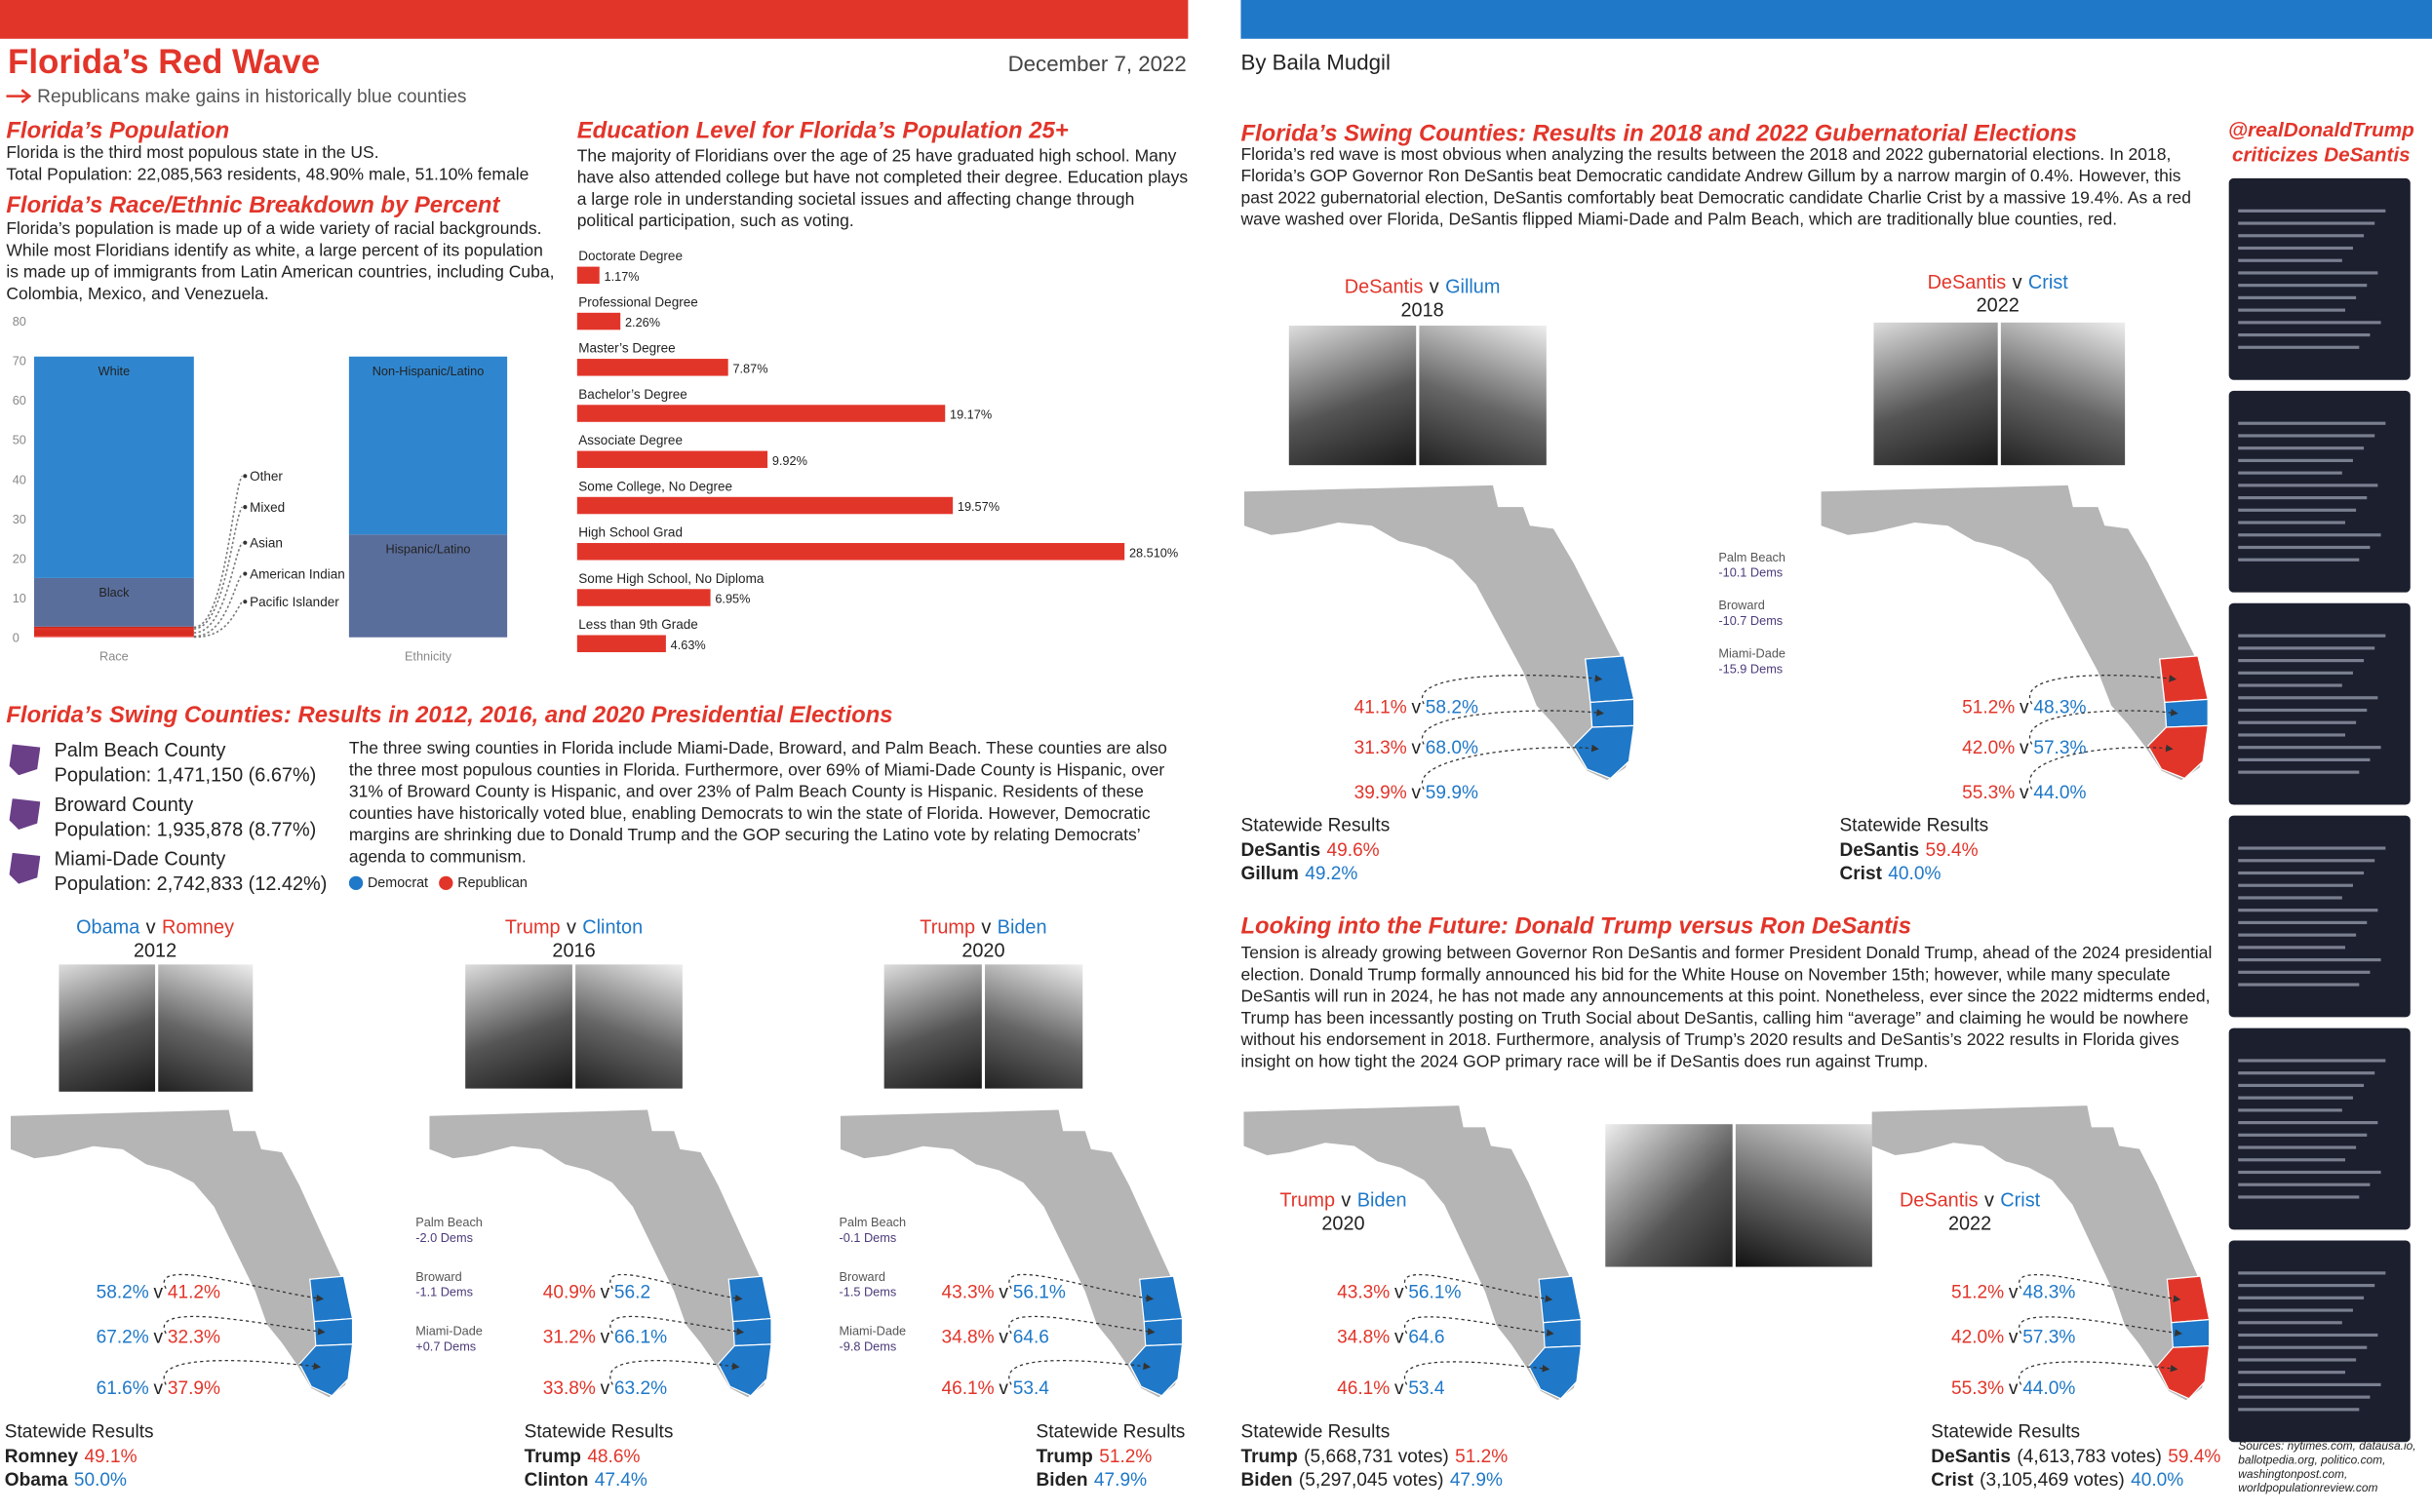 This screenshot has width=2432, height=1512. What do you see at coordinates (749, 368) in the screenshot?
I see `value-label: 7.87%` at bounding box center [749, 368].